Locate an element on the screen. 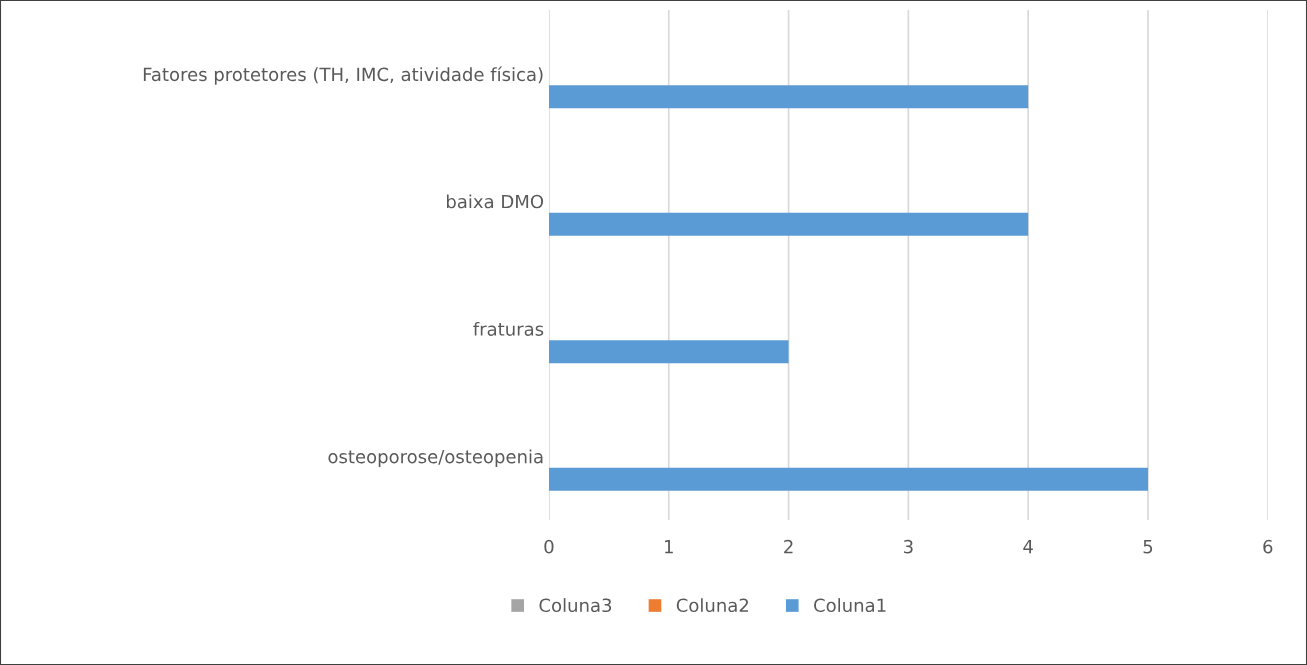 The height and width of the screenshot is (665, 1307). x-tick-label: 5 is located at coordinates (1148, 547).